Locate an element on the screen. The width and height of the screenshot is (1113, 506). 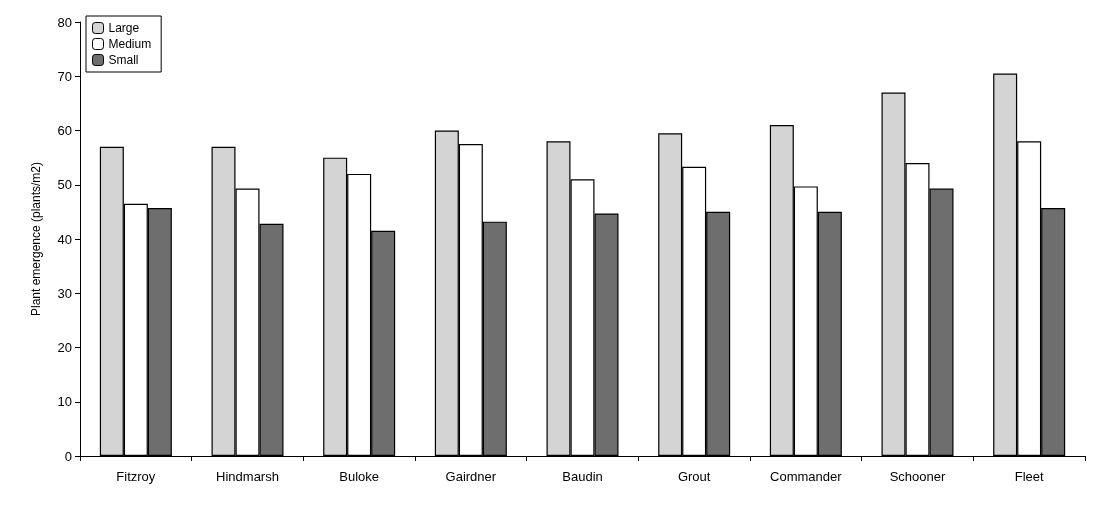
x-tick-label: Gairdner is located at coordinates (471, 476).